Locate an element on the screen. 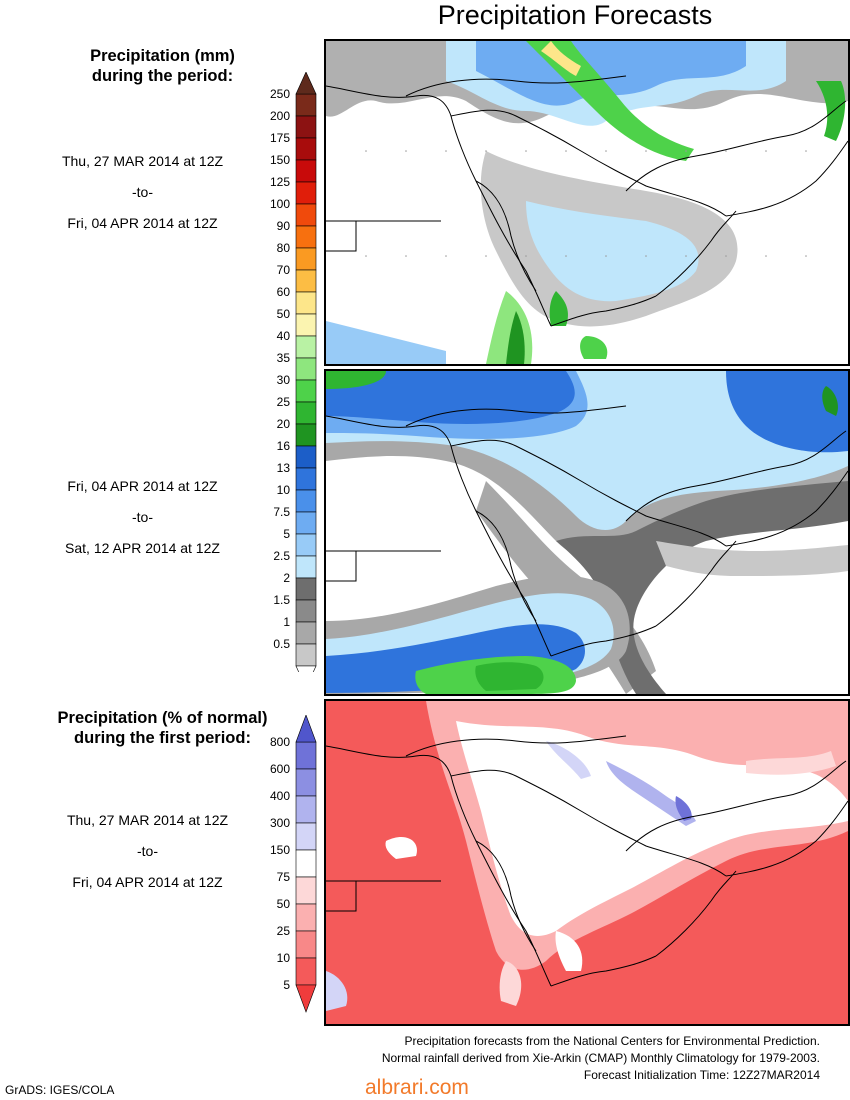  page-title: Precipitation Forecasts is located at coordinates (575, 15).